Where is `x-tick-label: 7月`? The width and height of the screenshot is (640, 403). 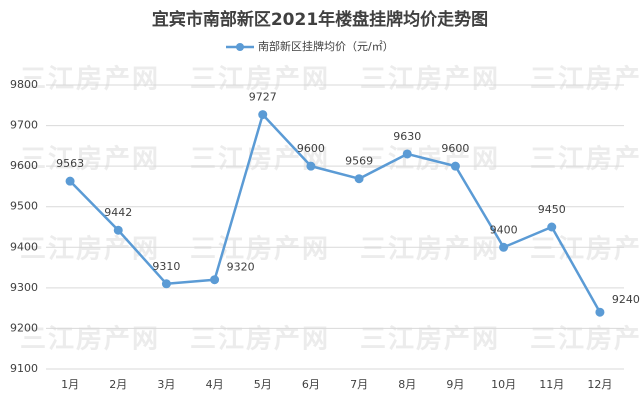
x-tick-label: 7月 is located at coordinates (359, 384).